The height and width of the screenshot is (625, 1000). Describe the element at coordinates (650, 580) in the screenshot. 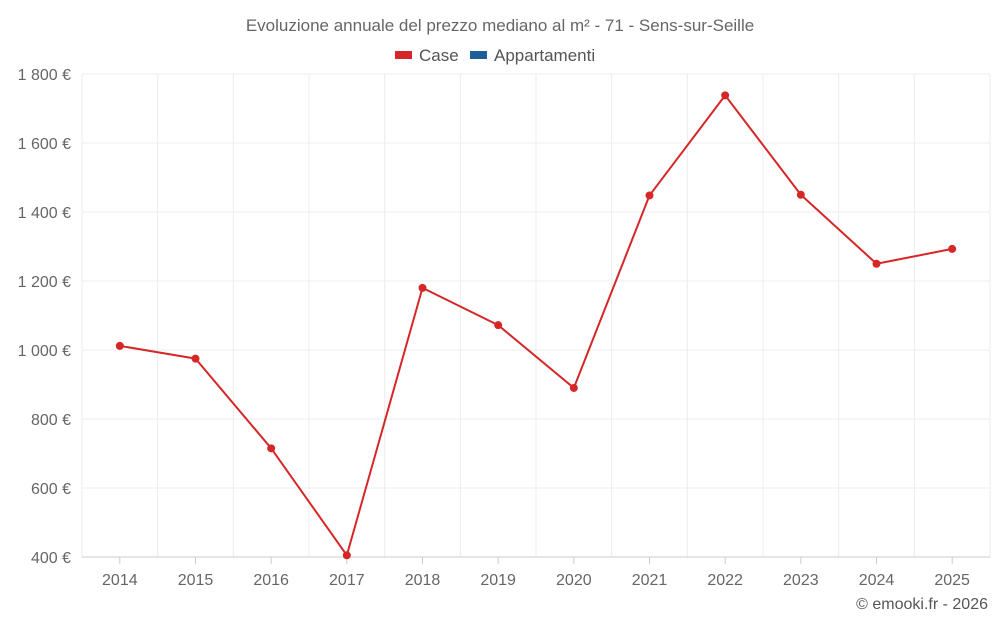

I see `x-tick-label: 2021` at that location.